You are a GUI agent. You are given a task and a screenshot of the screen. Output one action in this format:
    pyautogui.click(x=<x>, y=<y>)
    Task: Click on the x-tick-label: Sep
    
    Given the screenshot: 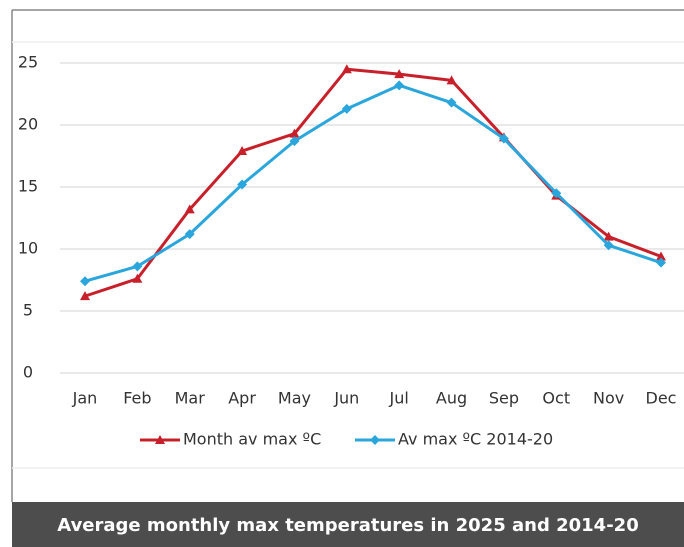 What is the action you would take?
    pyautogui.click(x=504, y=398)
    